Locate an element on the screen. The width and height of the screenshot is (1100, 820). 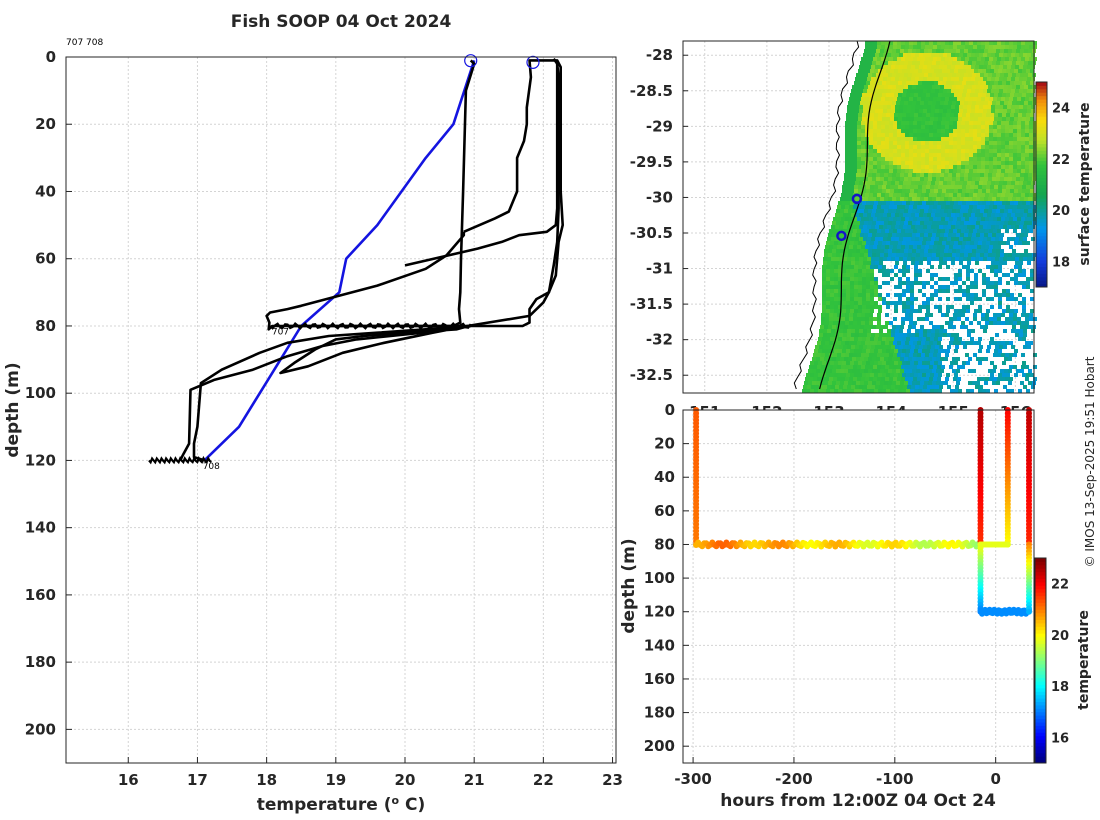
temperature-colorbar-frame is located at coordinates (1040, 660).